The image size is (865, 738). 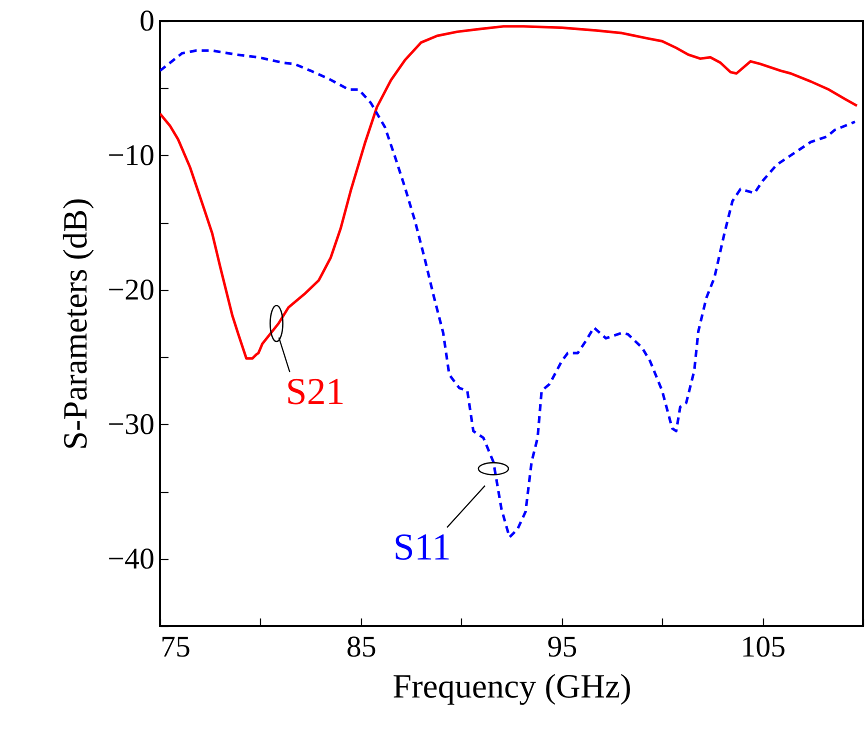 I want to click on y-tick-label: −20, so click(x=131, y=289).